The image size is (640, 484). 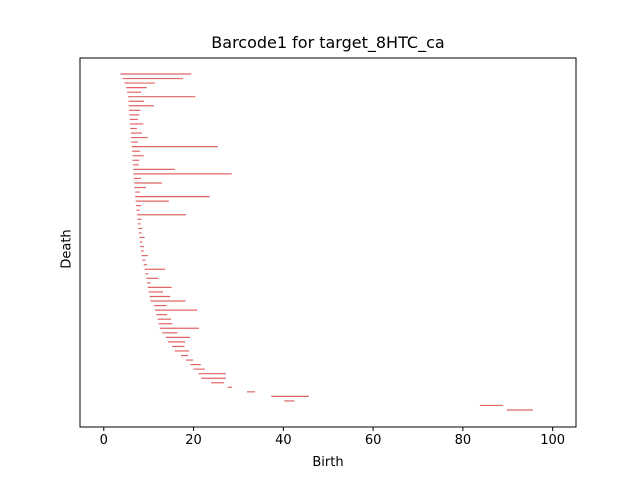 What do you see at coordinates (552, 440) in the screenshot?
I see `x-tick-label: 100` at bounding box center [552, 440].